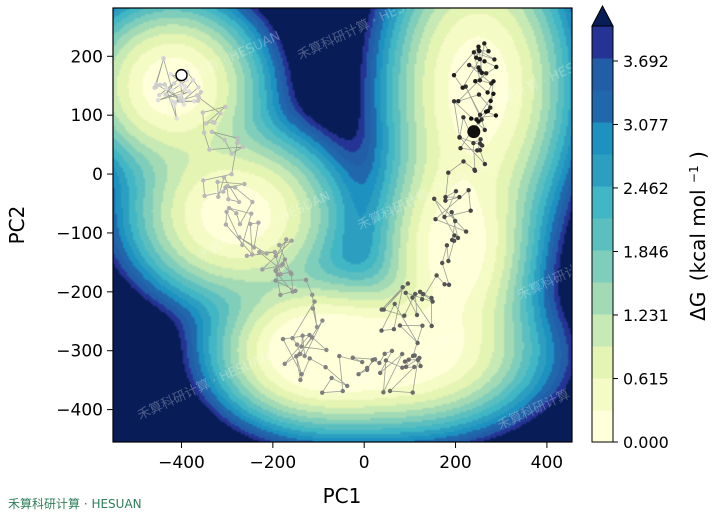 This screenshot has width=720, height=518. What do you see at coordinates (646, 252) in the screenshot?
I see `colorbar-tick-label: 1.846` at bounding box center [646, 252].